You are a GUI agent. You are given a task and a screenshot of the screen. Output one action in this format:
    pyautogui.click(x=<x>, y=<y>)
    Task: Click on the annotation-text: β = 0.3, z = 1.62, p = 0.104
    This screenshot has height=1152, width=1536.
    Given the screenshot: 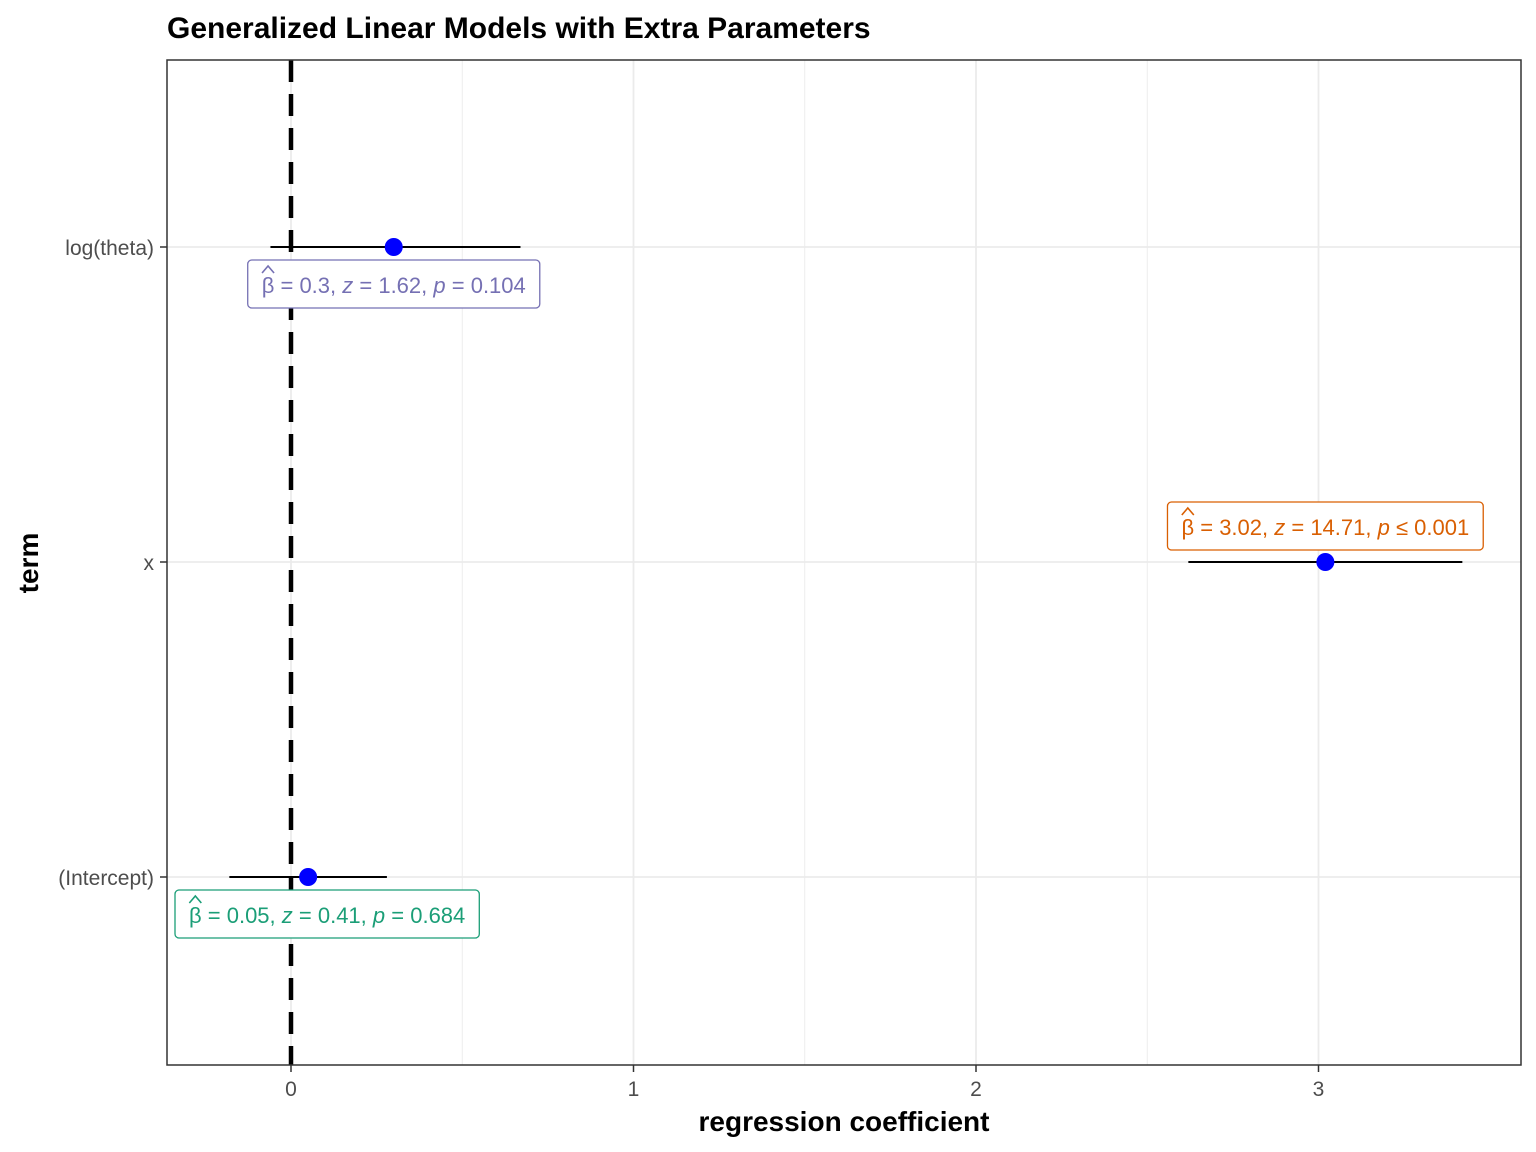 What is the action you would take?
    pyautogui.click(x=394, y=285)
    